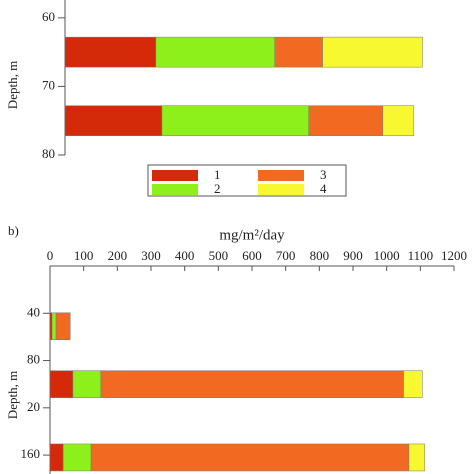 This screenshot has width=474, height=474. Describe the element at coordinates (323, 174) in the screenshot. I see `legend-label: 3` at that location.